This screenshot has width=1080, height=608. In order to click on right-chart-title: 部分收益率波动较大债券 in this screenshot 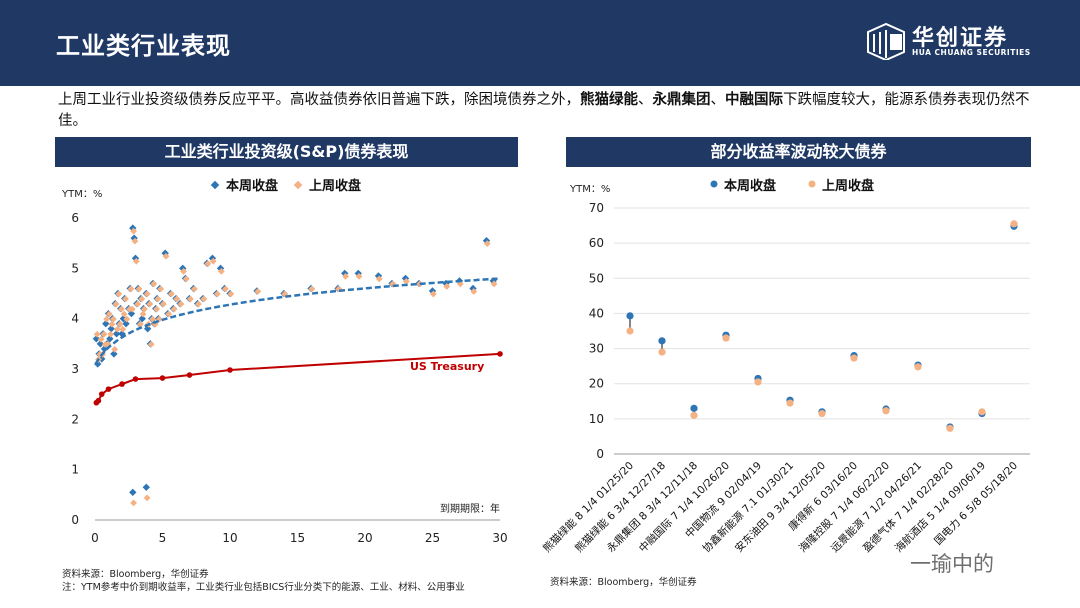, I will do `click(798, 152)`.